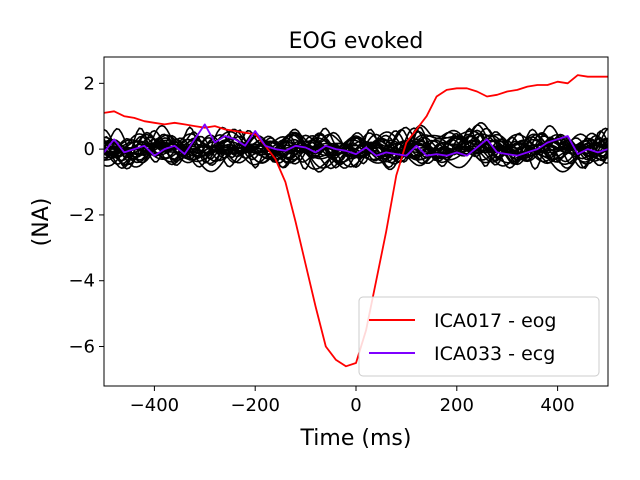 This screenshot has height=480, width=640. I want to click on y-axis: 2 0 −2 −4 −6, so click(86, 215).